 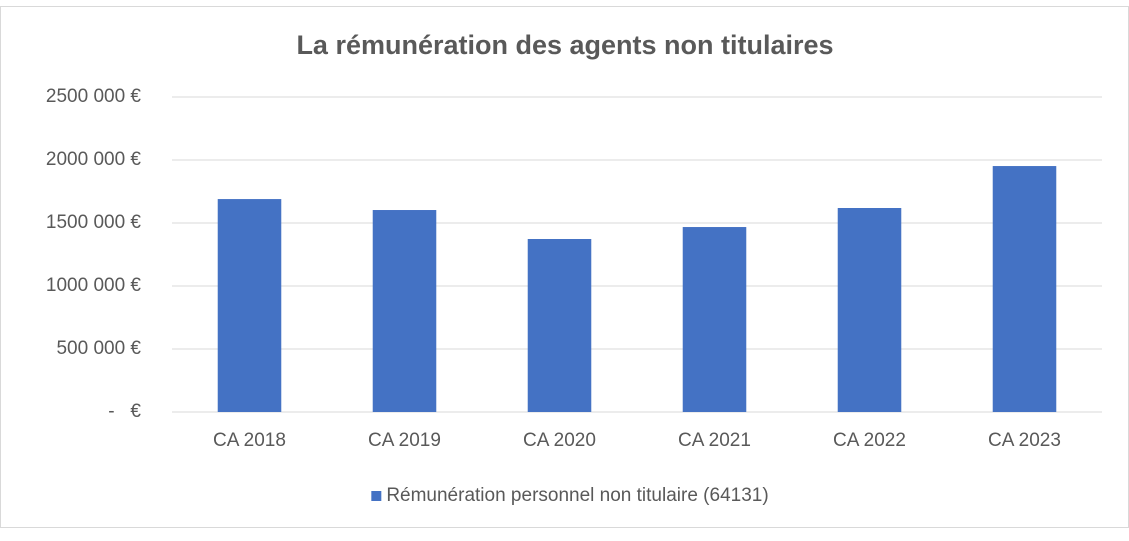 What do you see at coordinates (249, 440) in the screenshot?
I see `x-tick-label: CA 2018` at bounding box center [249, 440].